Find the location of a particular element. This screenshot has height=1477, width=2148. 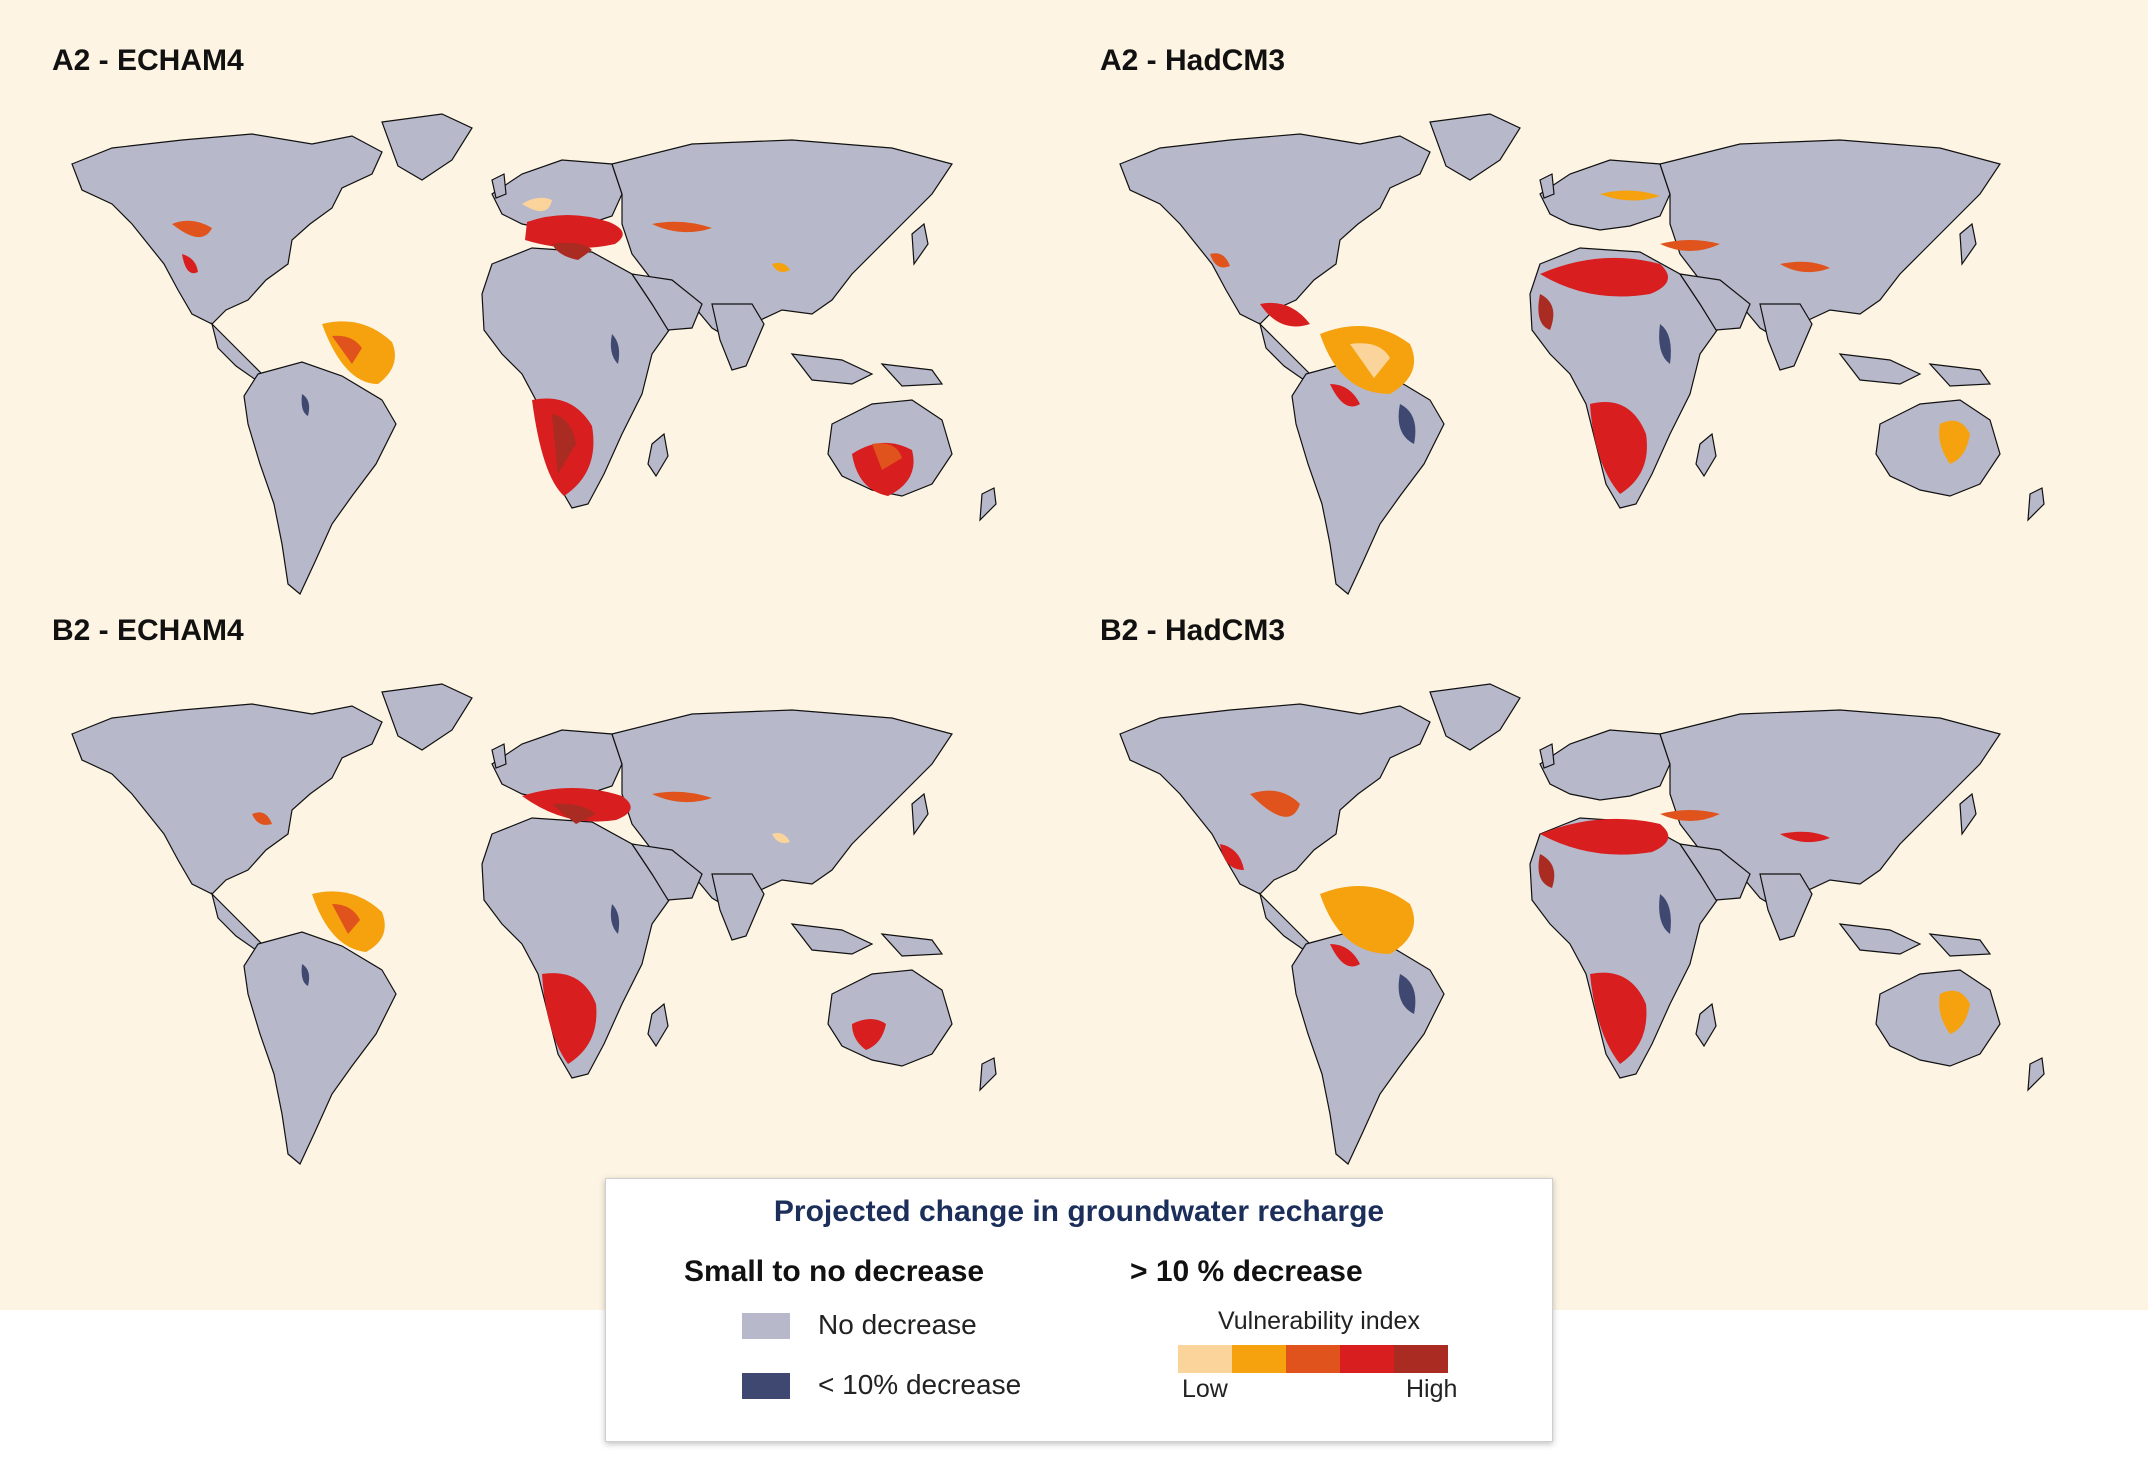

lt10-decrease-label: < 10% decrease is located at coordinates (920, 1384).